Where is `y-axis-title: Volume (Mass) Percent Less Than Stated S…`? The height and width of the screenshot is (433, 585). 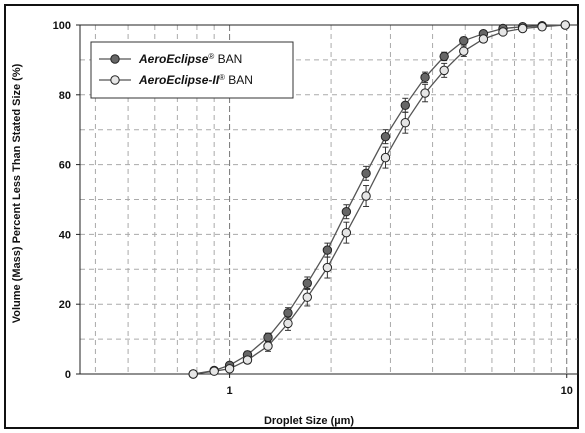 y-axis-title: Volume (Mass) Percent Less Than Stated S… is located at coordinates (17, 193).